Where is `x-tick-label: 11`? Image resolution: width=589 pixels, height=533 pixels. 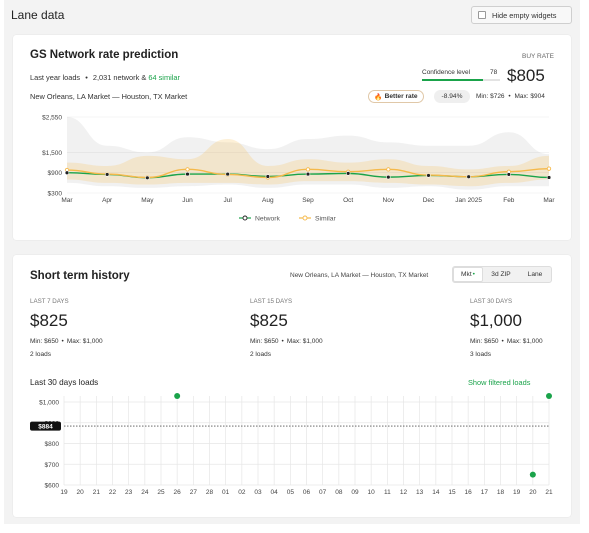
x-tick-label: 11 is located at coordinates (387, 492).